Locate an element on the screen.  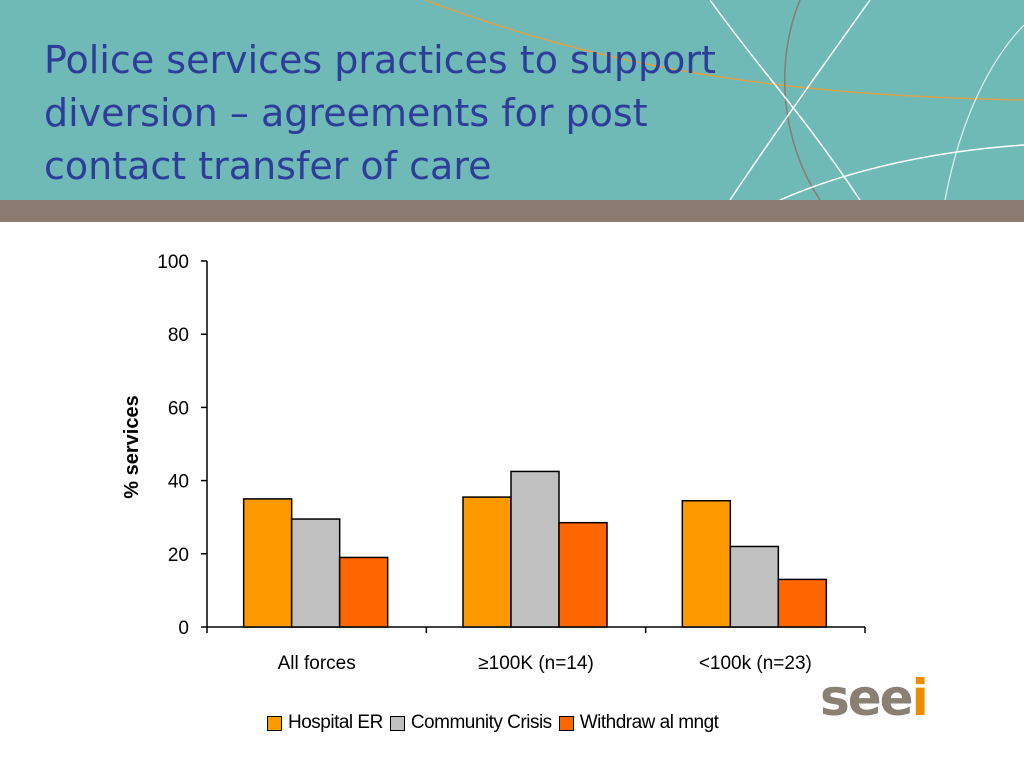
legend-label: Withdraw al mngt is located at coordinates (649, 722).